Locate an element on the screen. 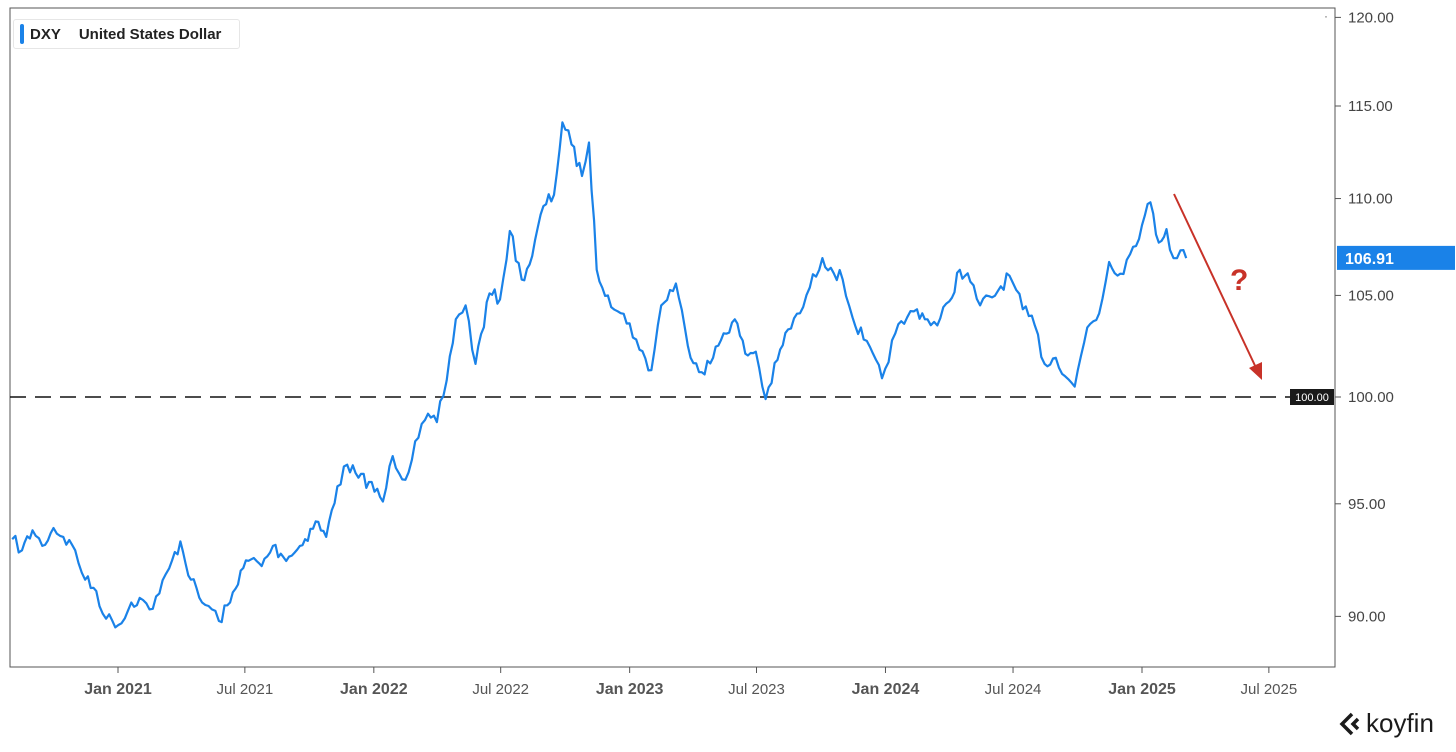 This screenshot has height=752, width=1456. x-tick-label: Jan 2021 is located at coordinates (118, 689).